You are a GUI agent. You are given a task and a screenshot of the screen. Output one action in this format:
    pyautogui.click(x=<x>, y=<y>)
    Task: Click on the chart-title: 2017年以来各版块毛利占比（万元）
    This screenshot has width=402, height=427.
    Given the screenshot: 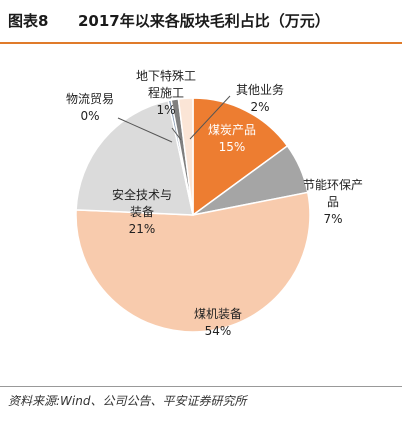 What is the action you would take?
    pyautogui.click(x=204, y=21)
    